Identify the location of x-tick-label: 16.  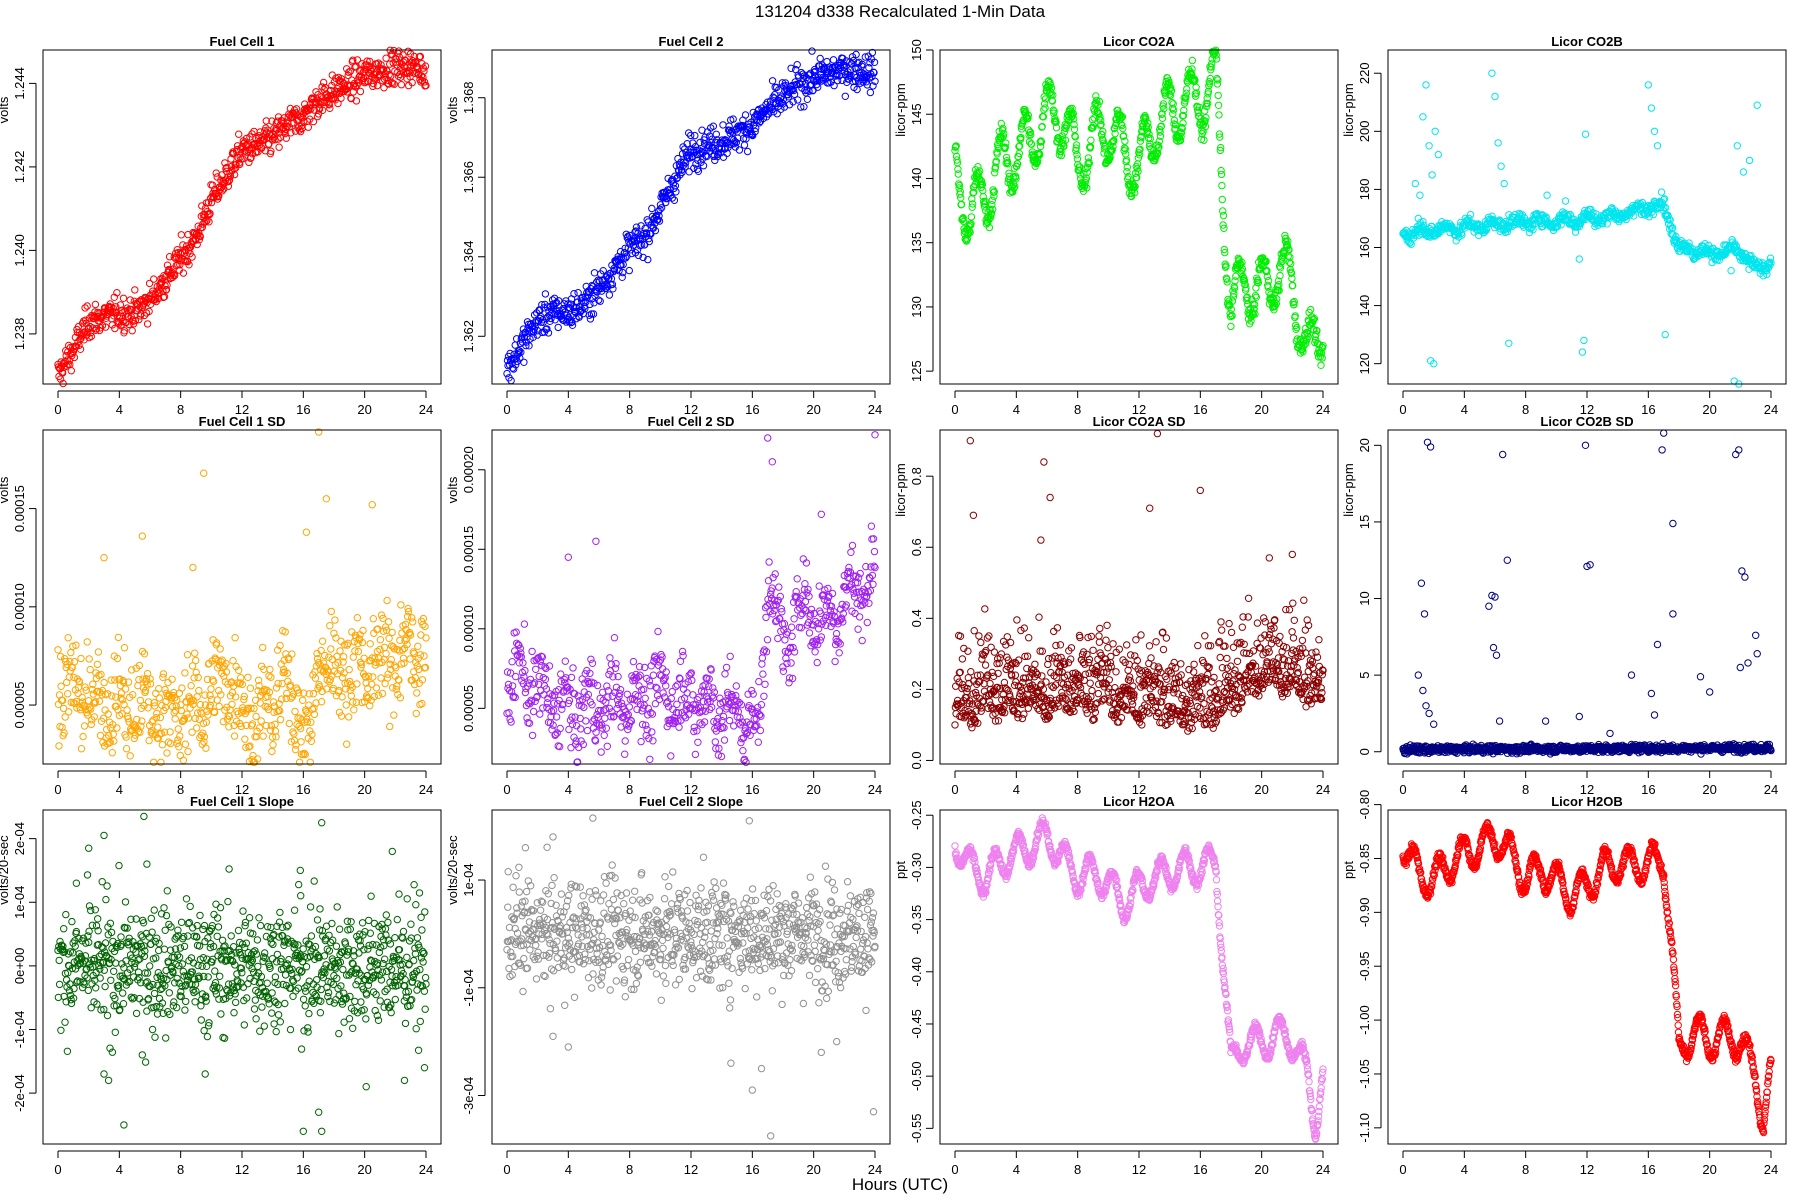
(1648, 409).